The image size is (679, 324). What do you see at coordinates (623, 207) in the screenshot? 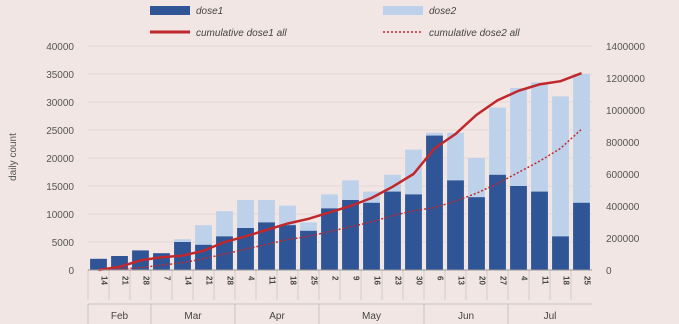
I see `y2-tick-label: 400000` at bounding box center [623, 207].